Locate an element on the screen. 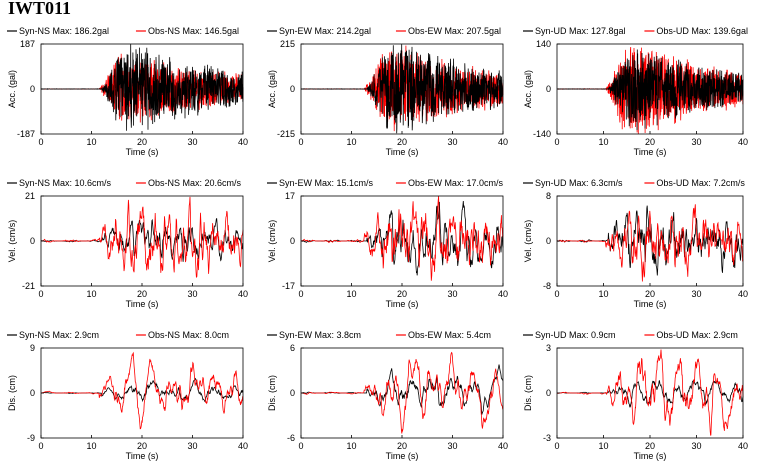 This screenshot has width=776, height=471. y-tick-label: 140 is located at coordinates (543, 44).